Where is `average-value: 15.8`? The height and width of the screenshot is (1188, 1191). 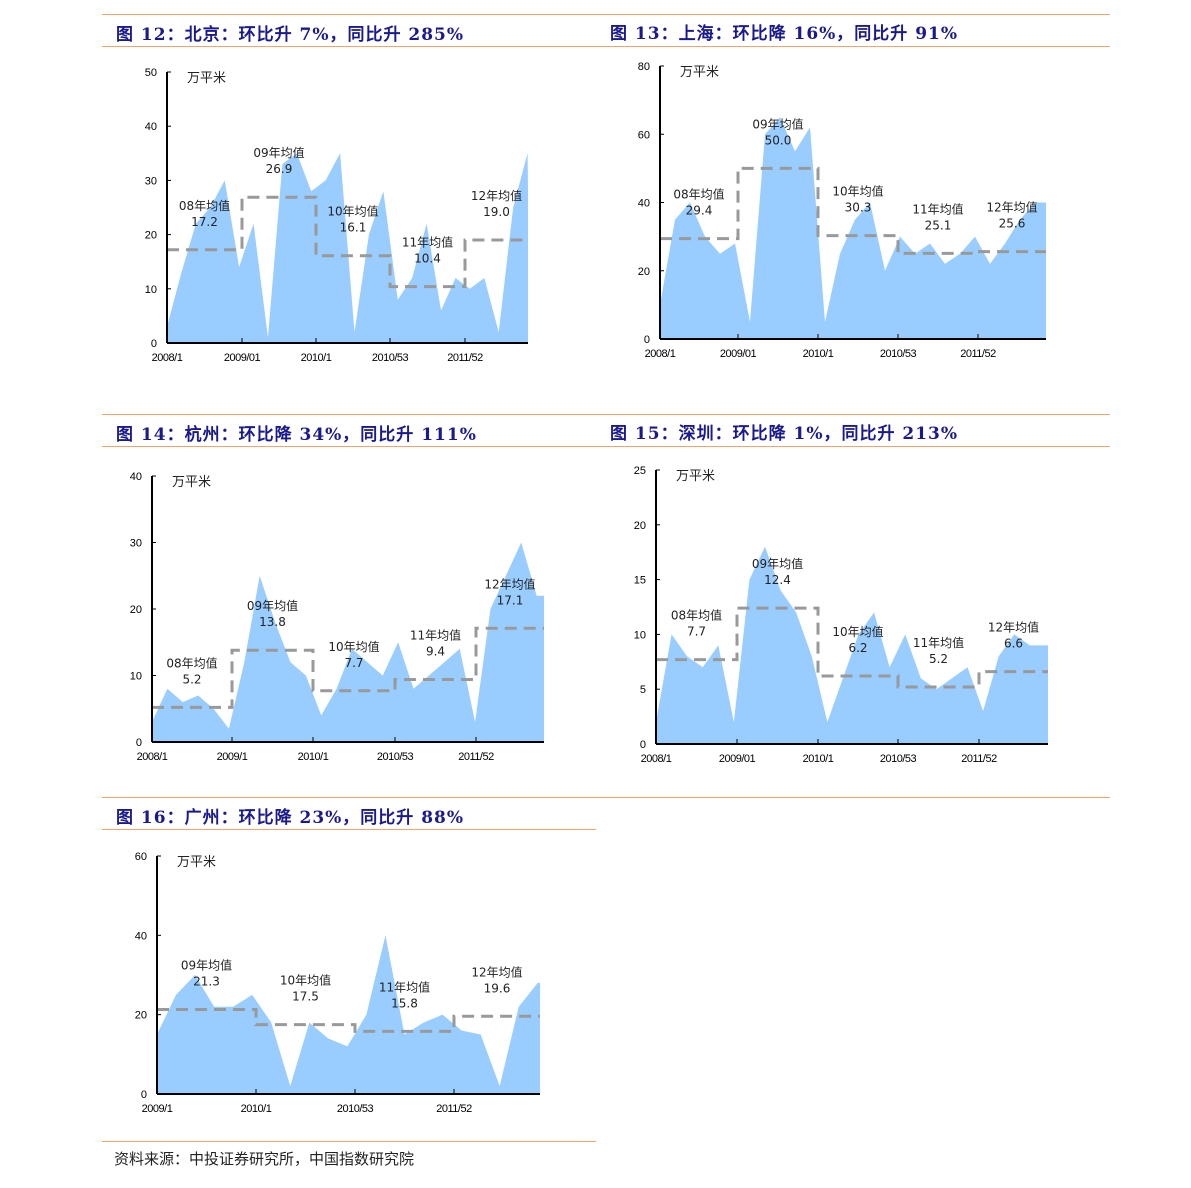 average-value: 15.8 is located at coordinates (404, 1003).